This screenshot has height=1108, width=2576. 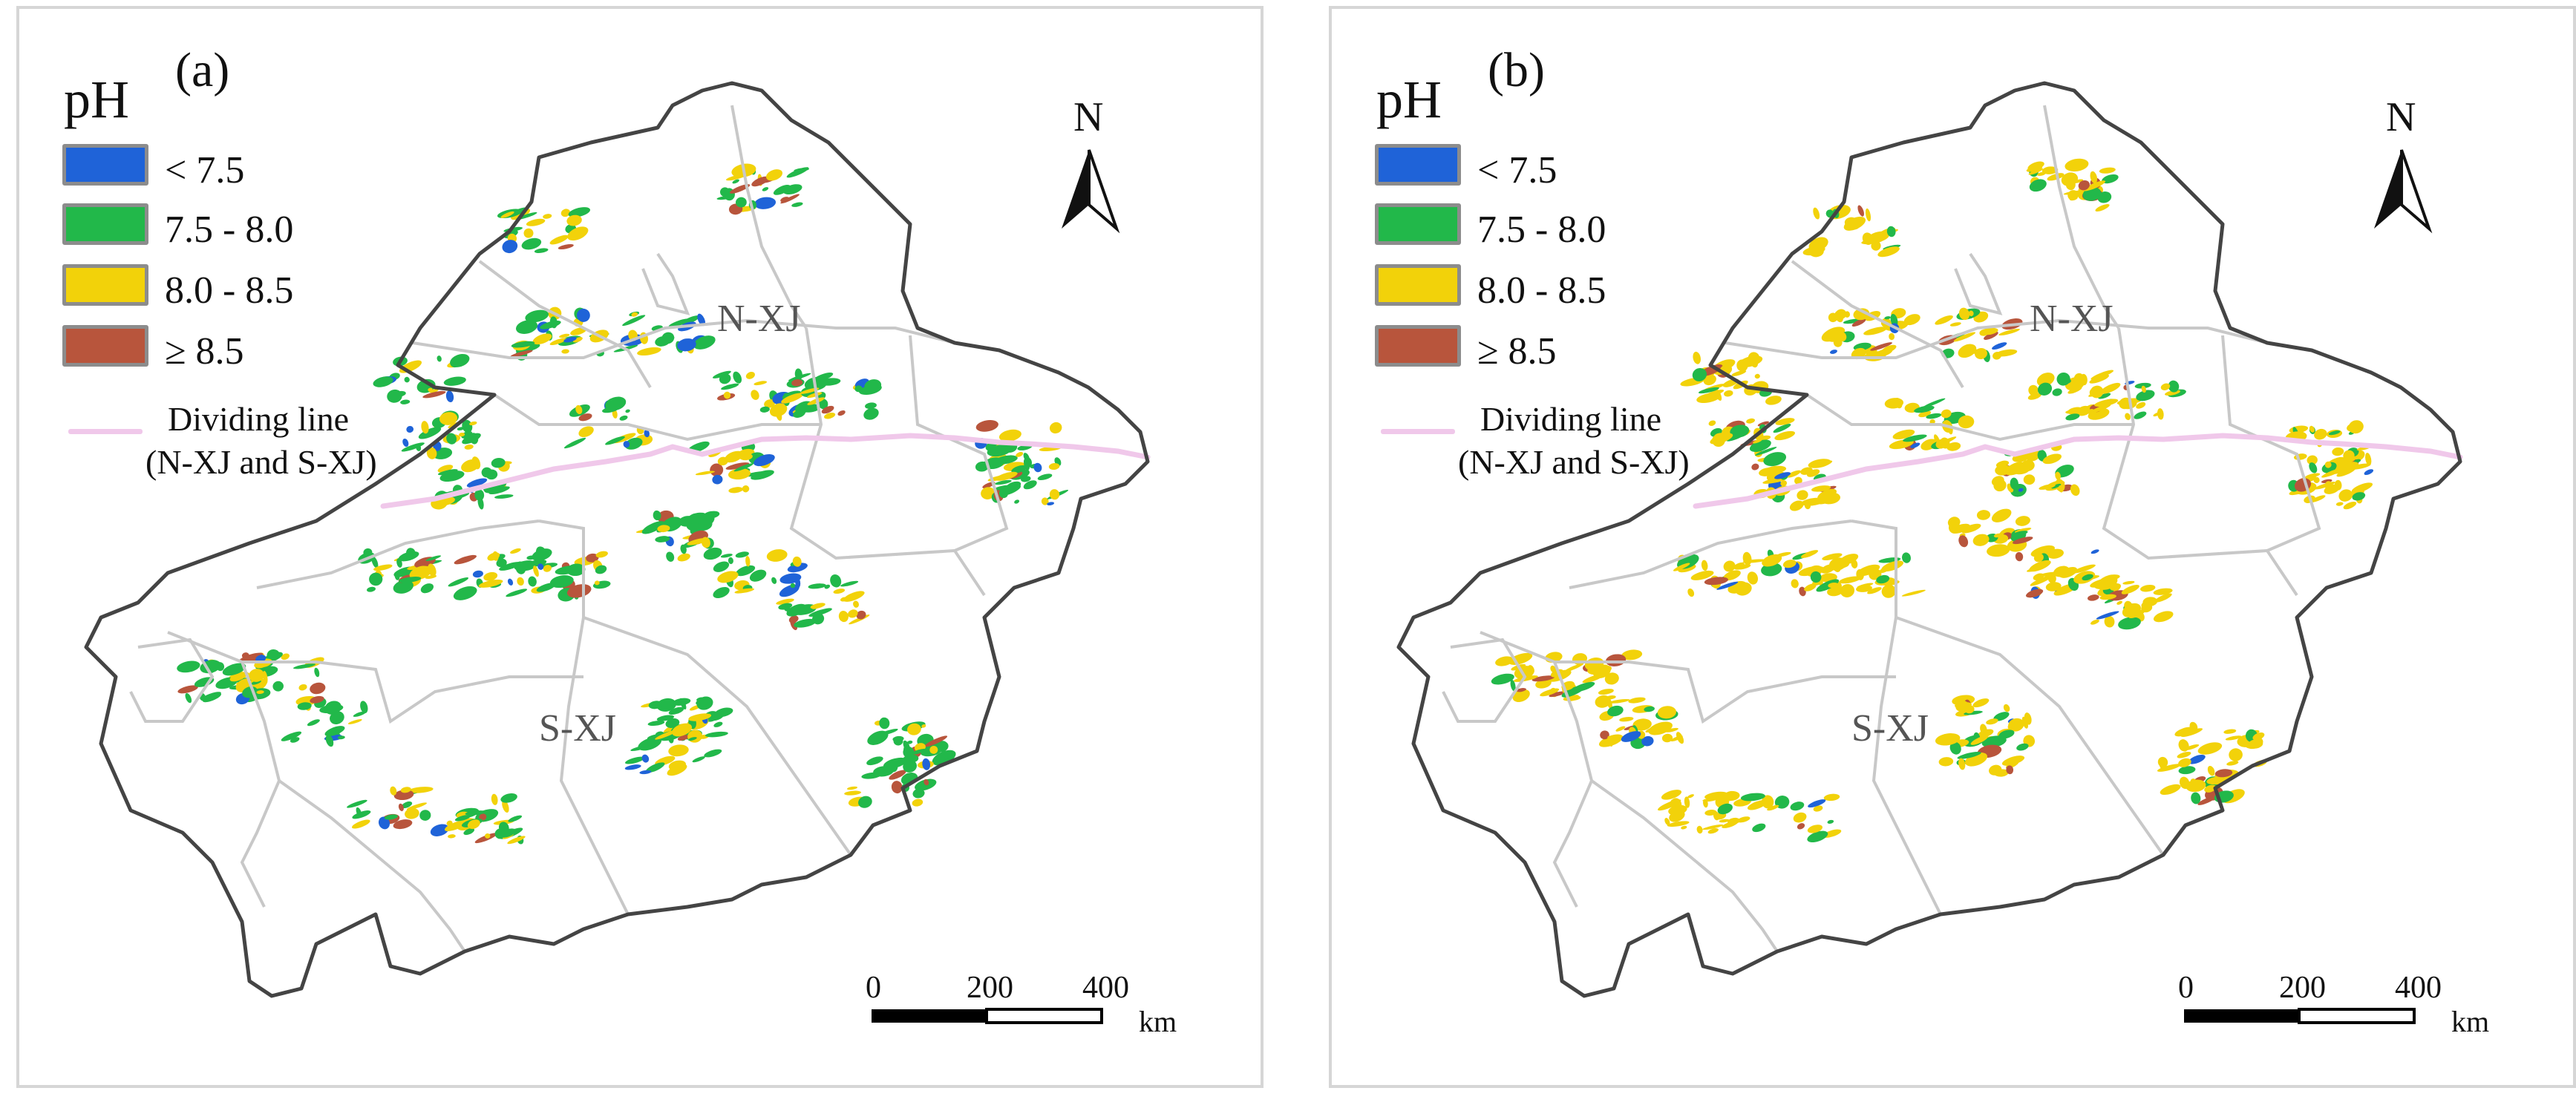 I want to click on north-arrow-label: N, so click(x=2401, y=117).